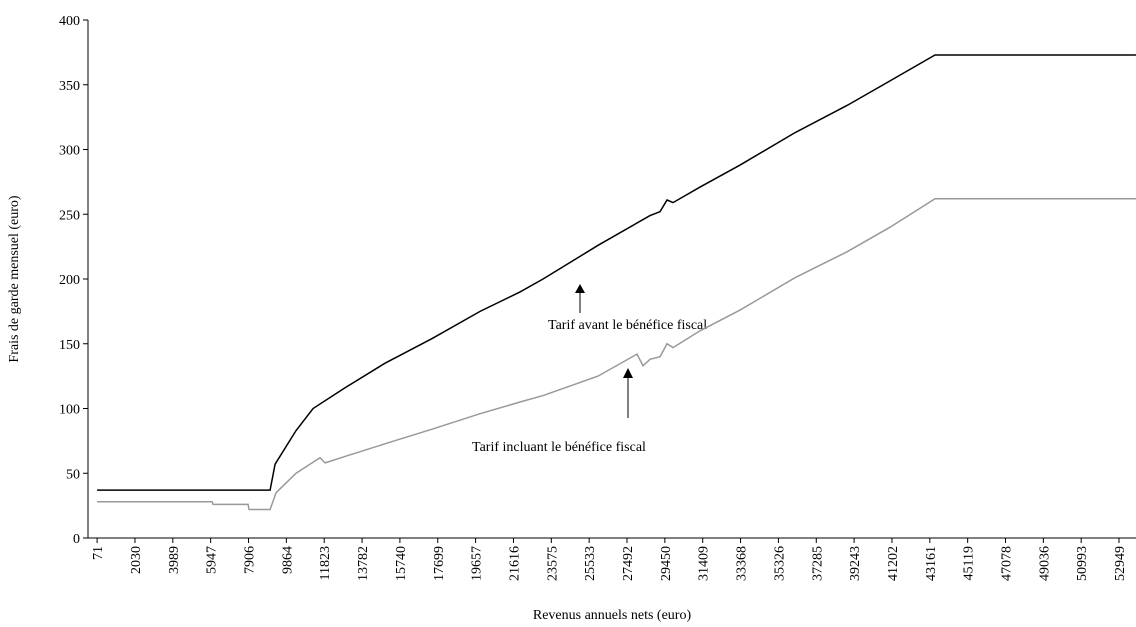 The width and height of the screenshot is (1136, 627). I want to click on x-tick-label: 7906, so click(250, 560).